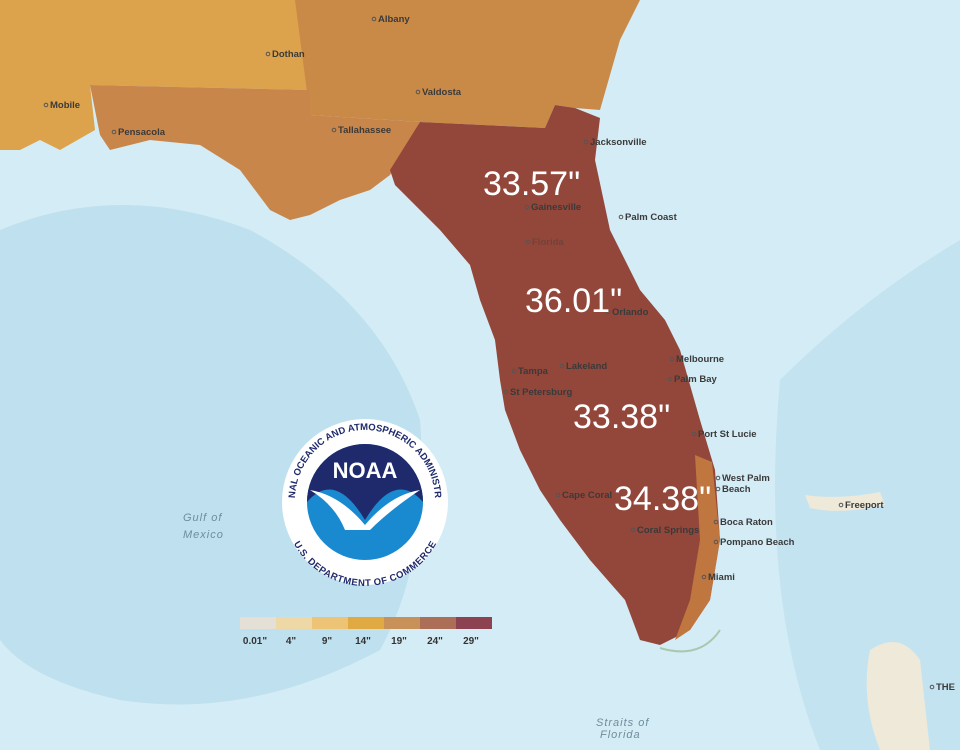 This screenshot has width=960, height=750. What do you see at coordinates (587, 495) in the screenshot?
I see `city-label: Cape Coral` at bounding box center [587, 495].